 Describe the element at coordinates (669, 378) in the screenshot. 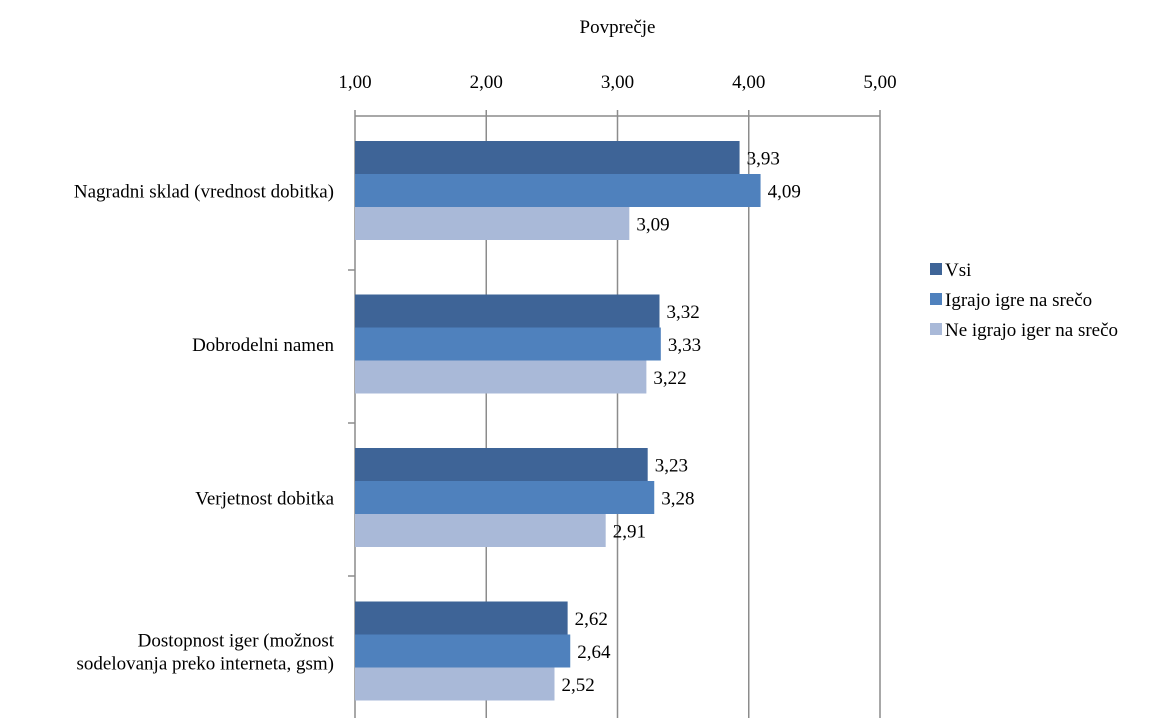

I see `data-label: 3,22` at that location.